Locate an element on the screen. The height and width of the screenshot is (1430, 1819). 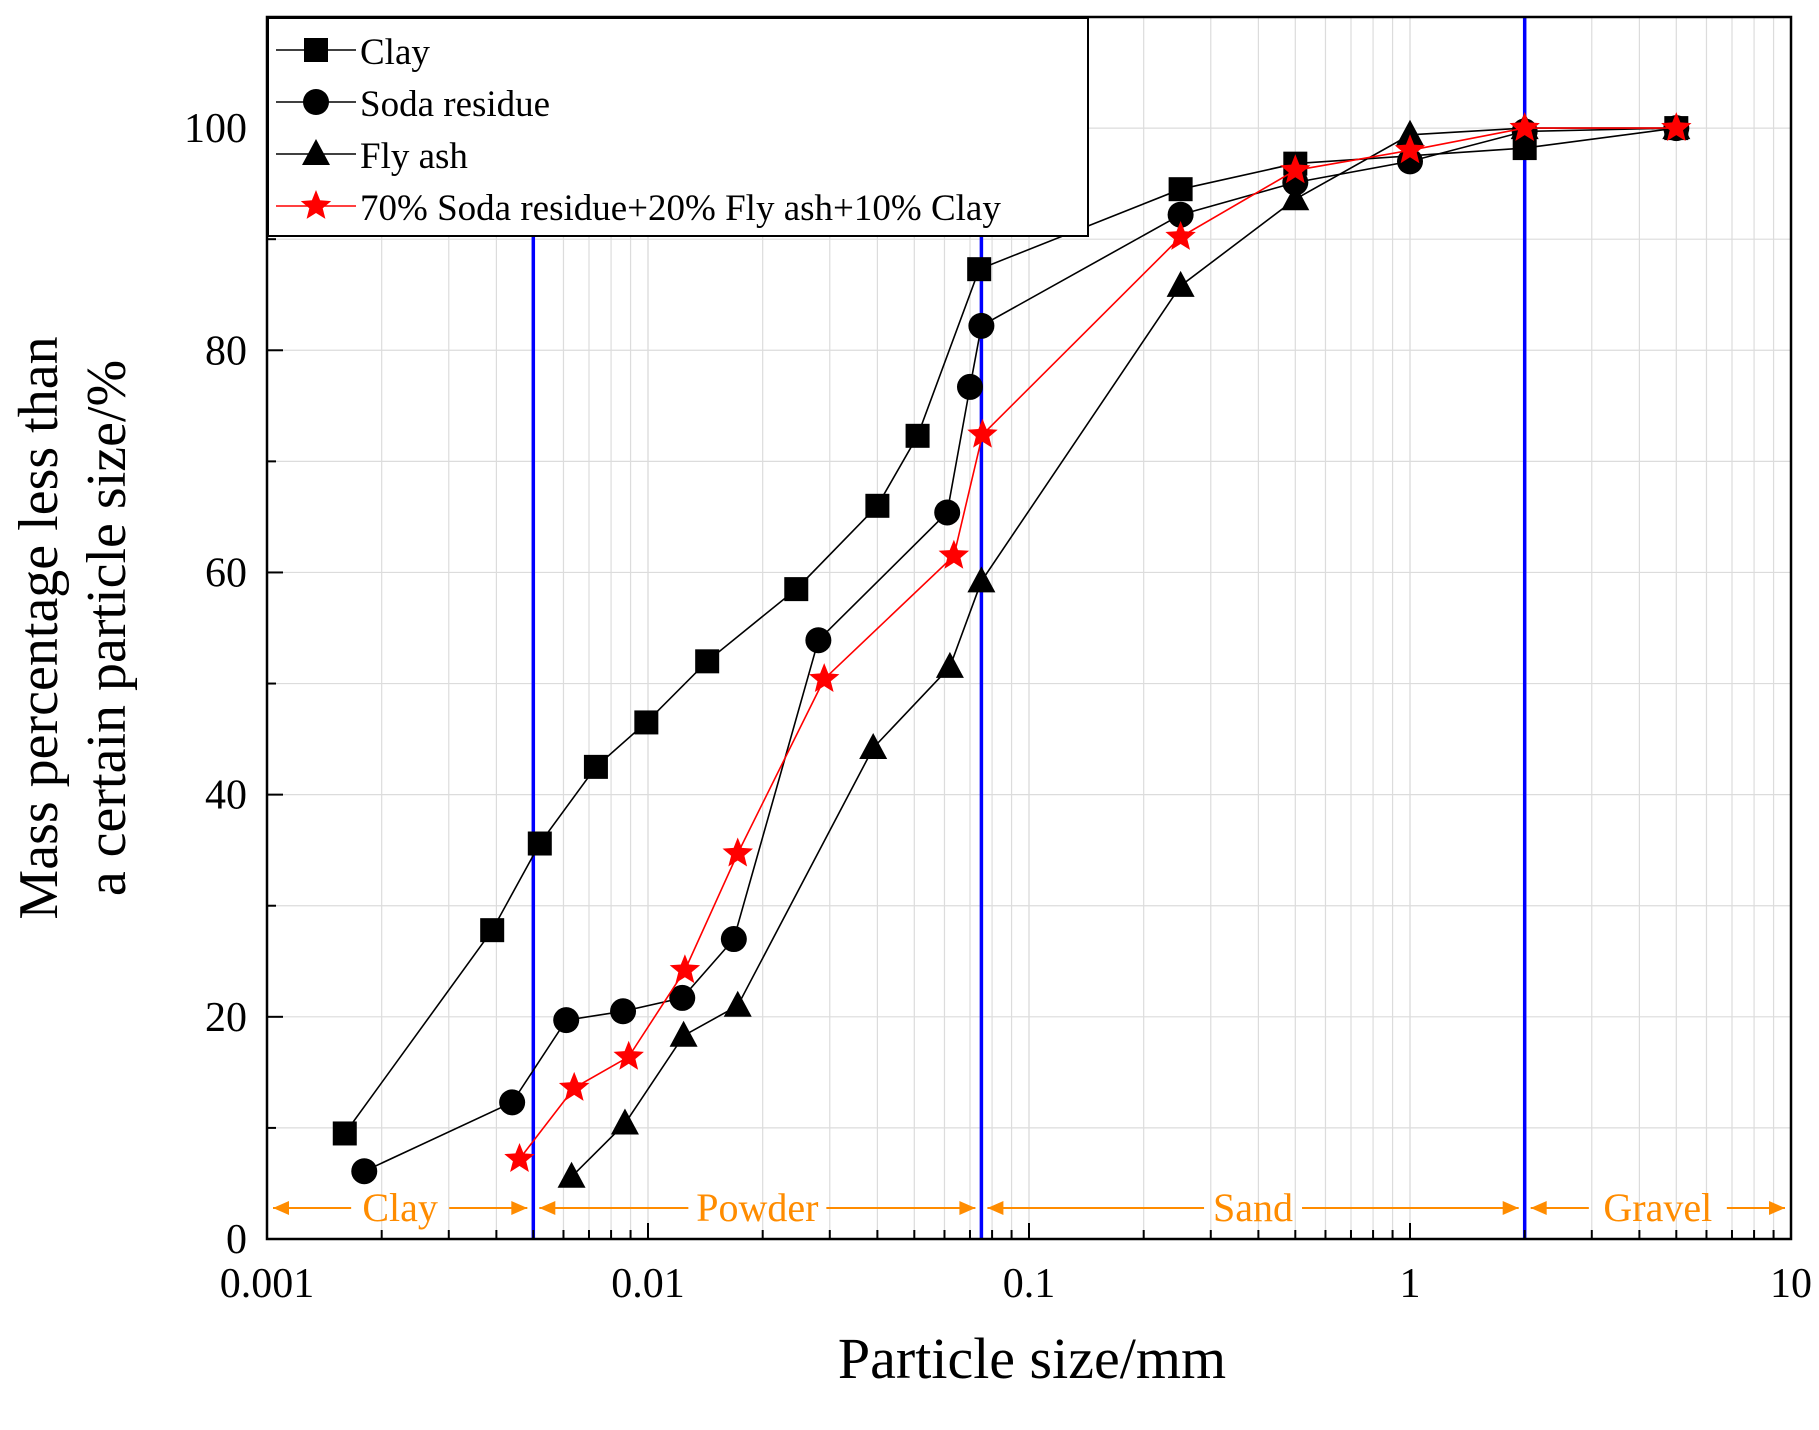
legend-box is located at coordinates (678, 127).